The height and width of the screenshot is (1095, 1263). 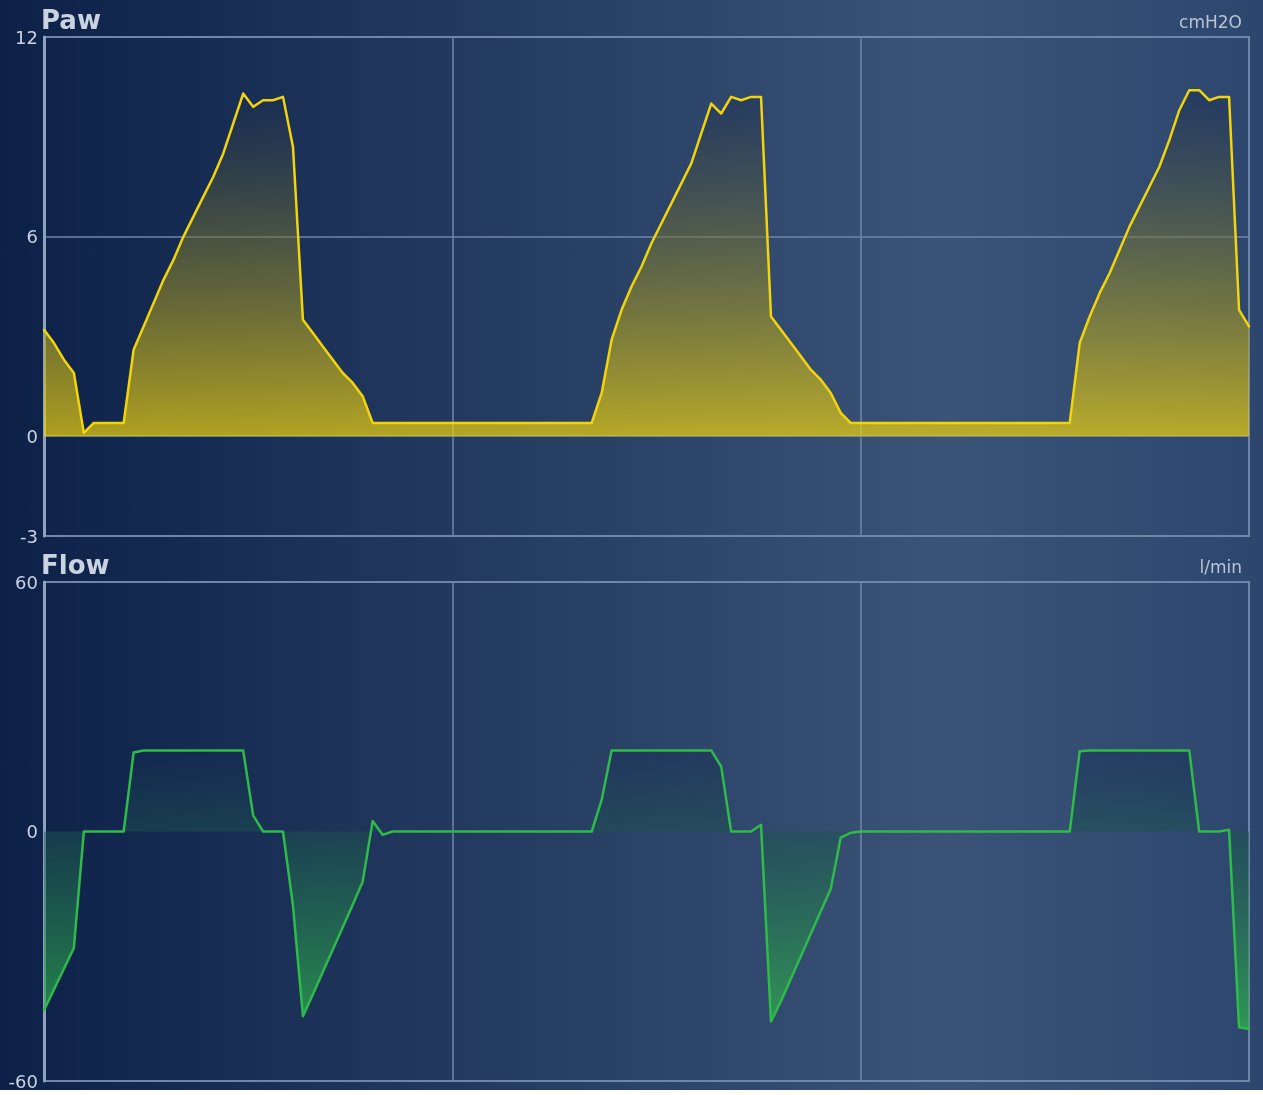 I want to click on y-axis-title: cmH2O, so click(x=1210, y=21).